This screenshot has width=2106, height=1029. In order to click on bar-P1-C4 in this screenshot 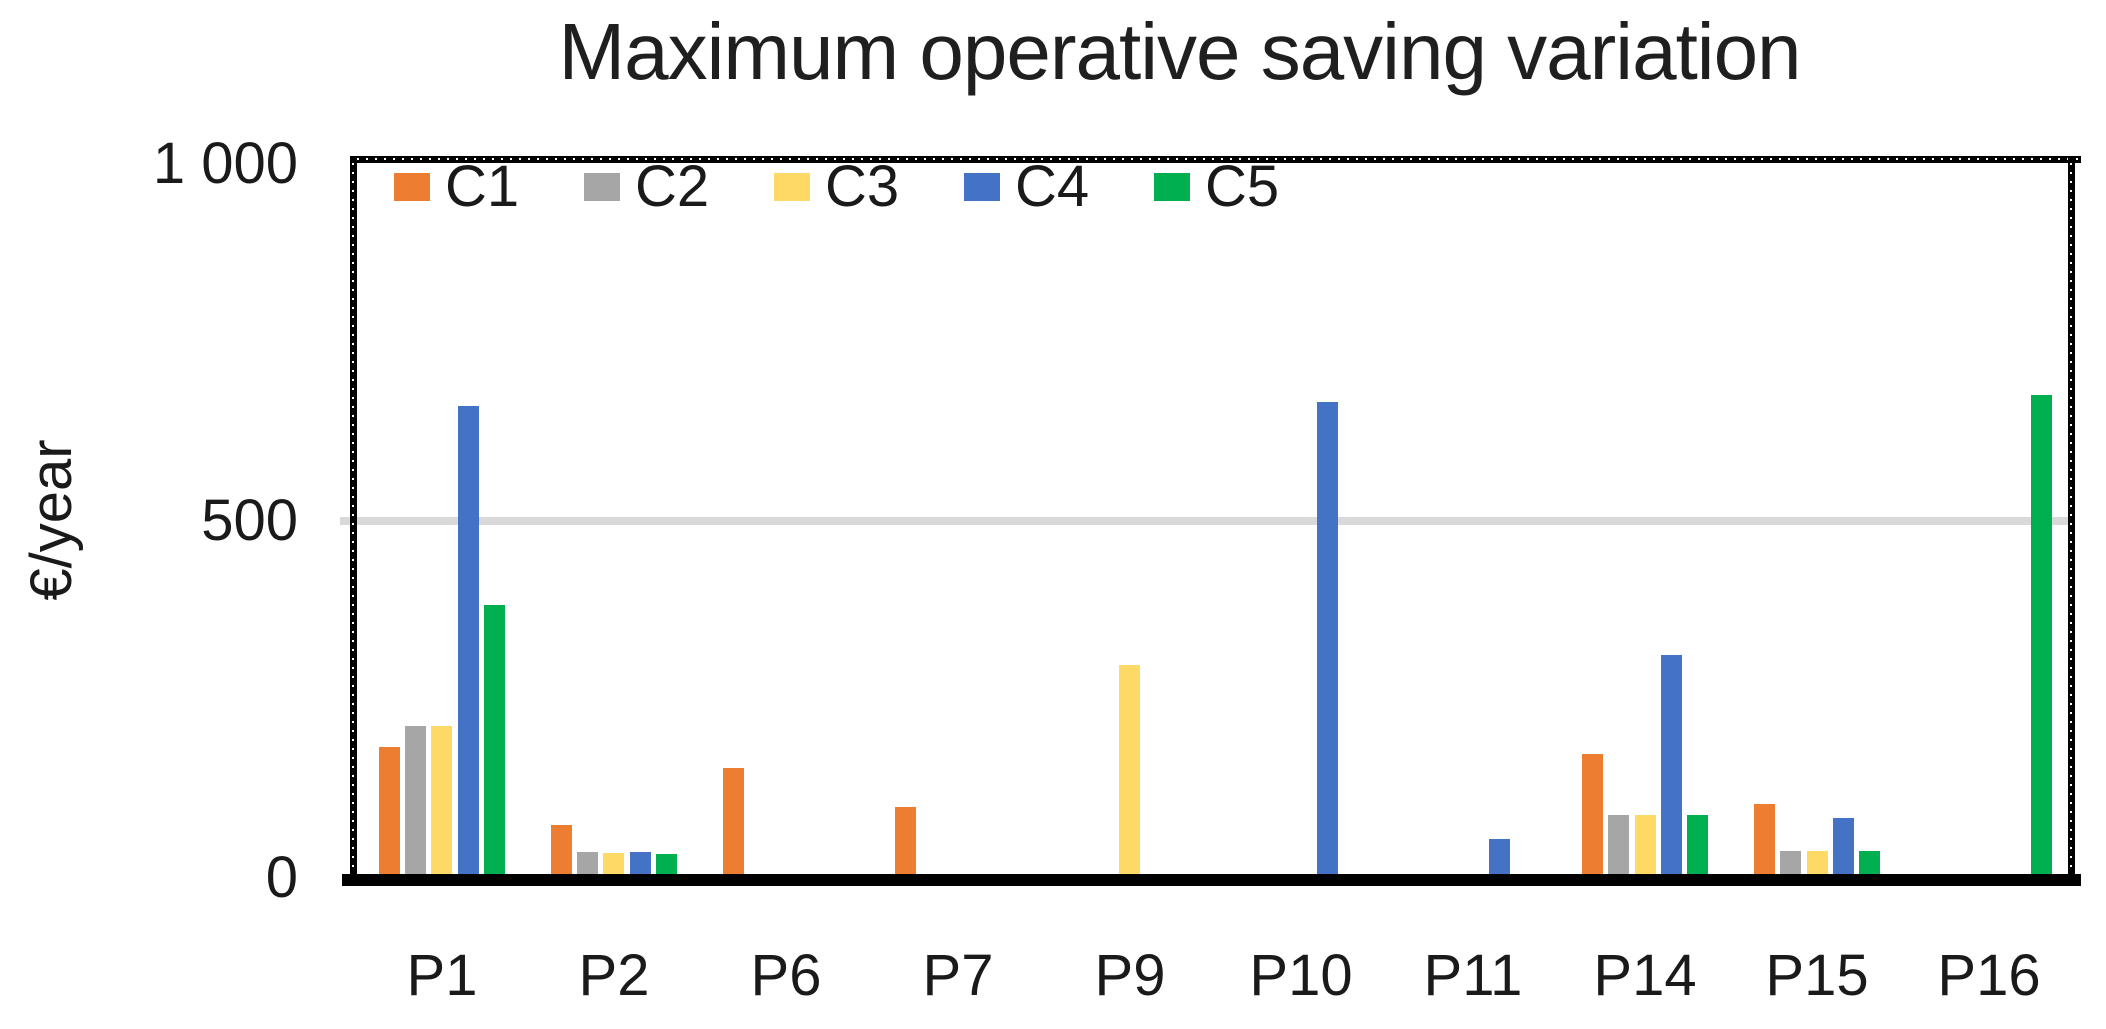, I will do `click(468, 640)`.